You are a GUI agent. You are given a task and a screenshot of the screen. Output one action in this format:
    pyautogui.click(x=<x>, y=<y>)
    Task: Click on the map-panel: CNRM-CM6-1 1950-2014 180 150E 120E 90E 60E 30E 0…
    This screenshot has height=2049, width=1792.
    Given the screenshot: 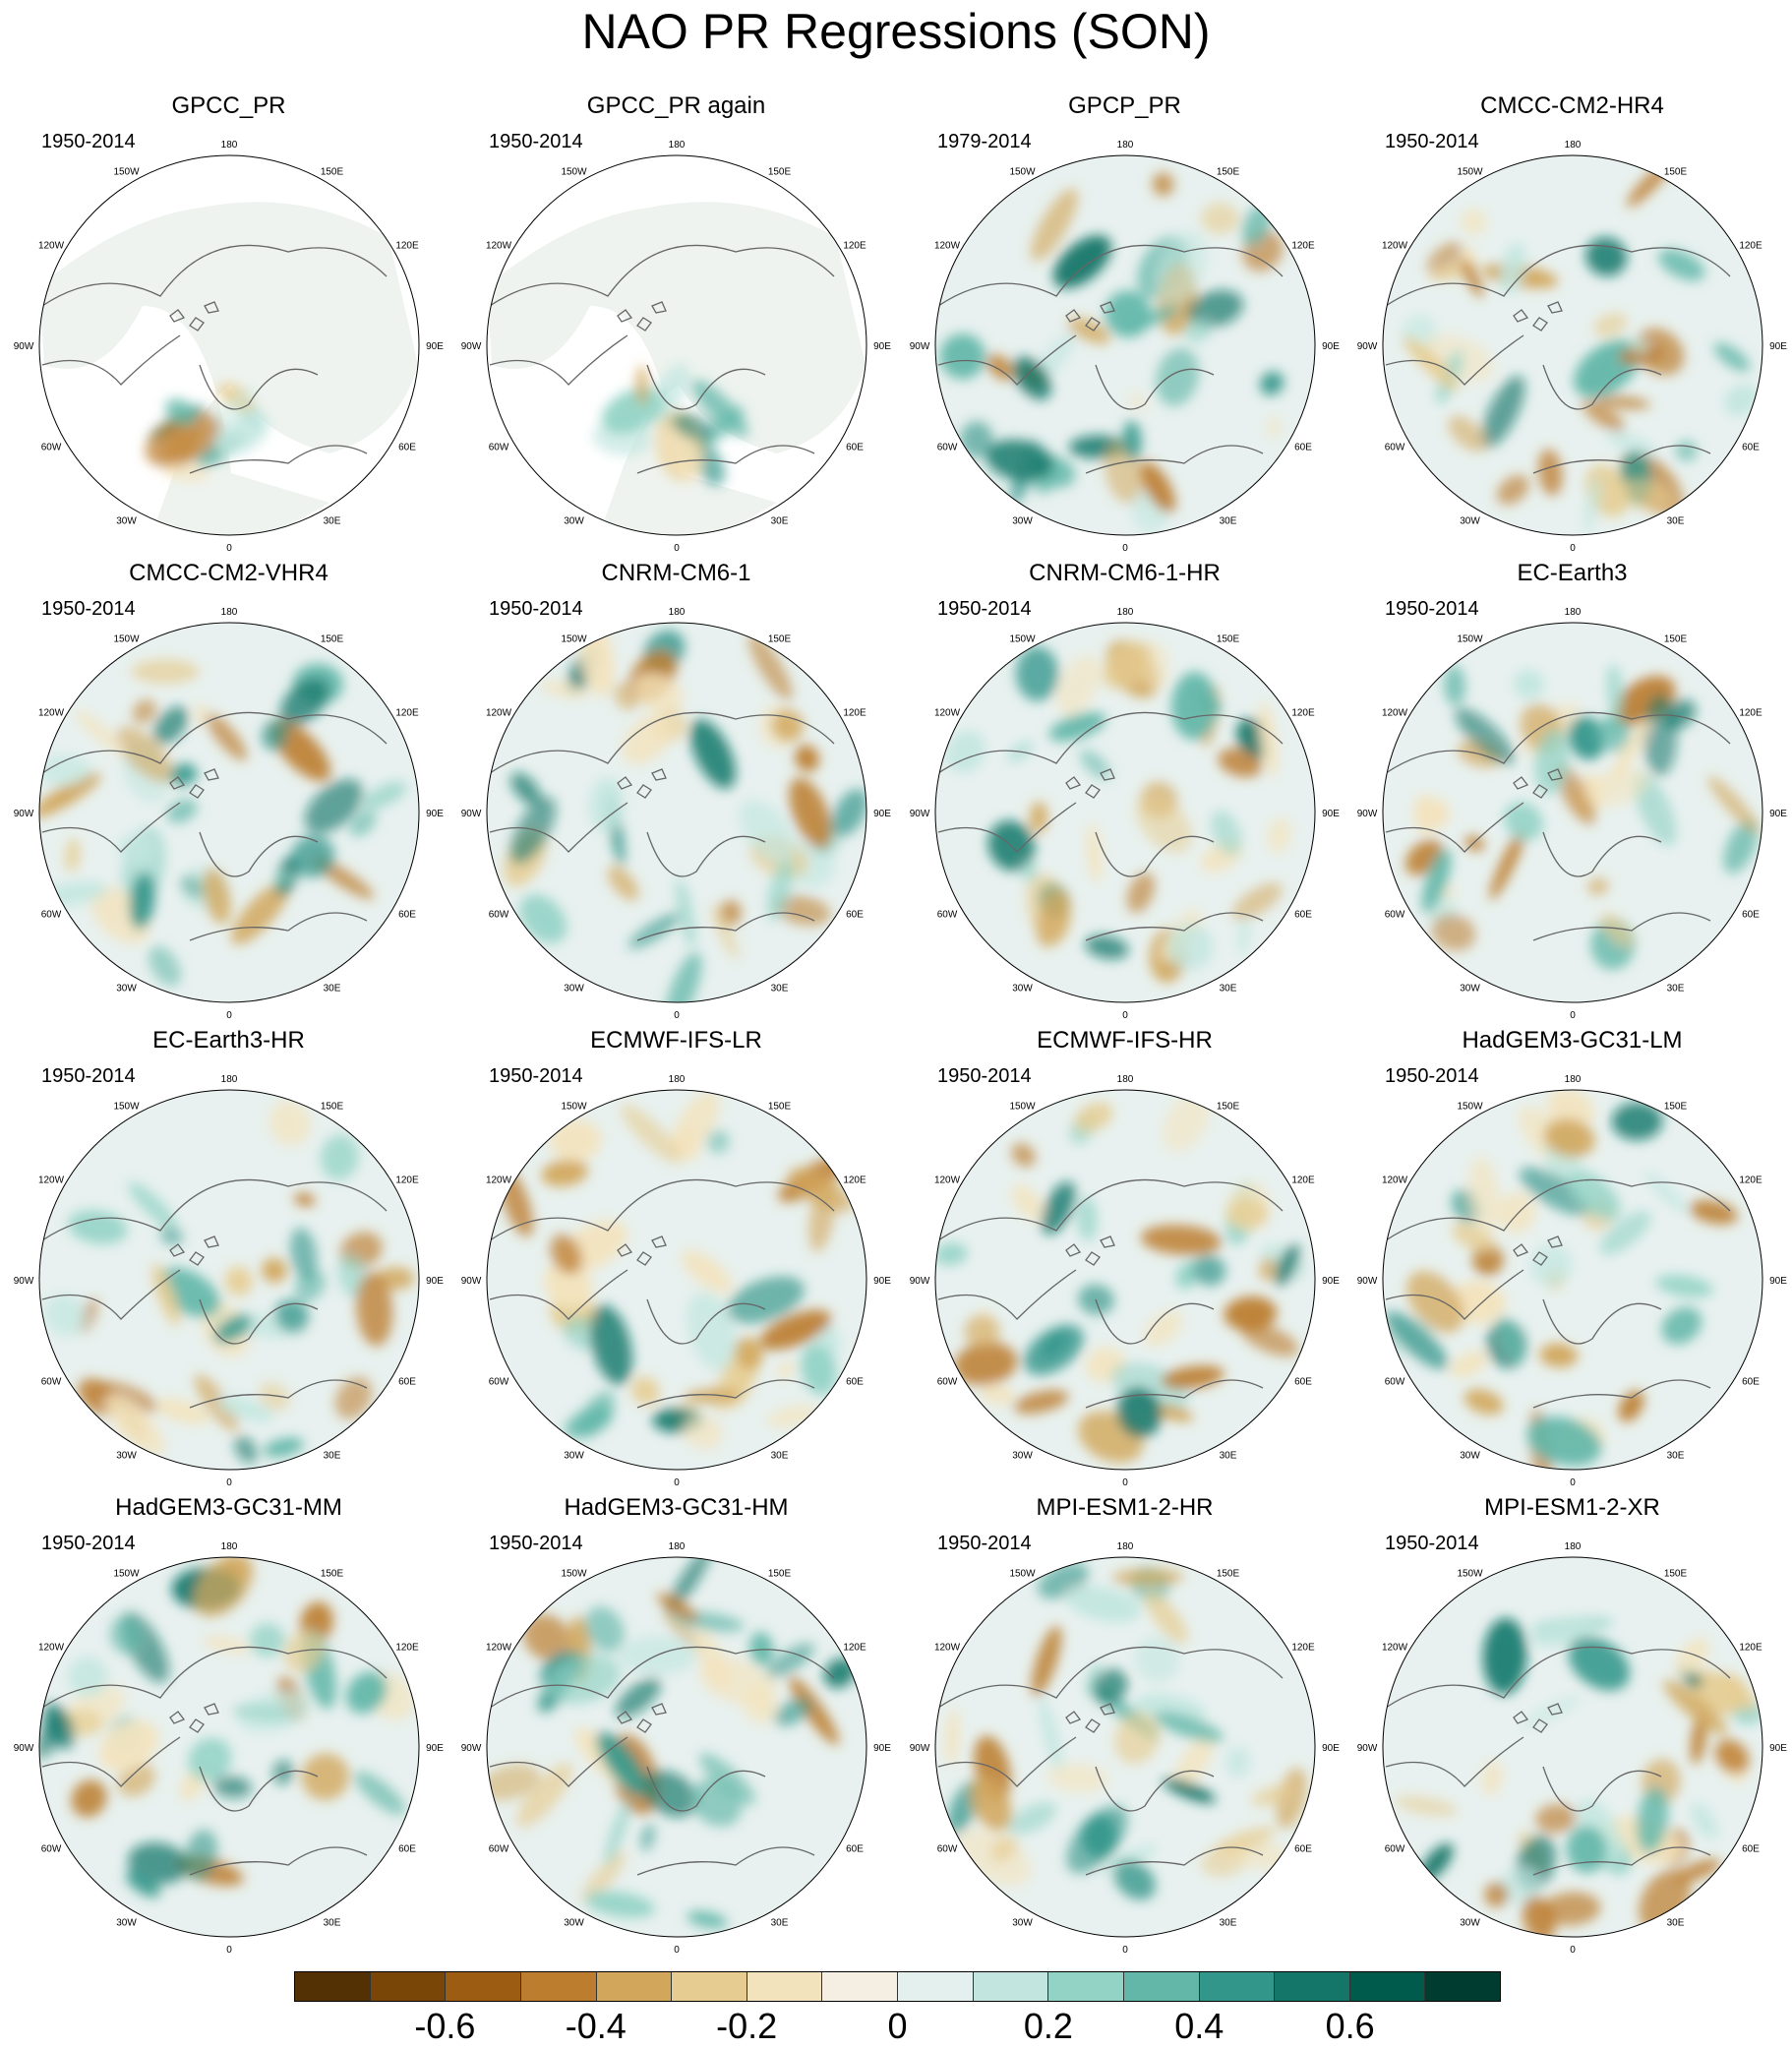 What is the action you would take?
    pyautogui.click(x=676, y=791)
    